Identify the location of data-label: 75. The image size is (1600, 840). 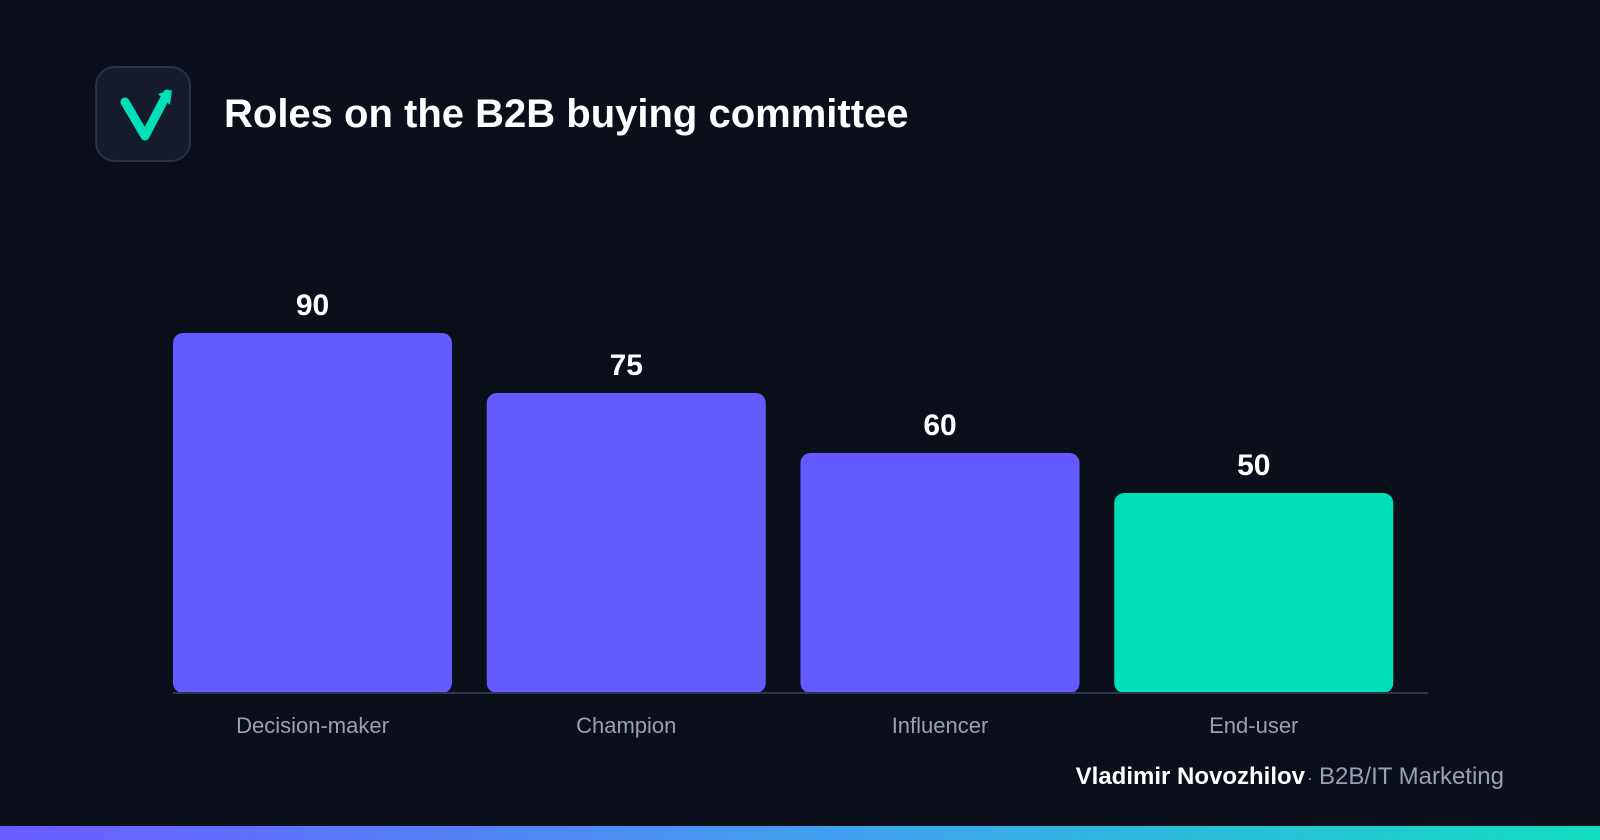
(626, 365).